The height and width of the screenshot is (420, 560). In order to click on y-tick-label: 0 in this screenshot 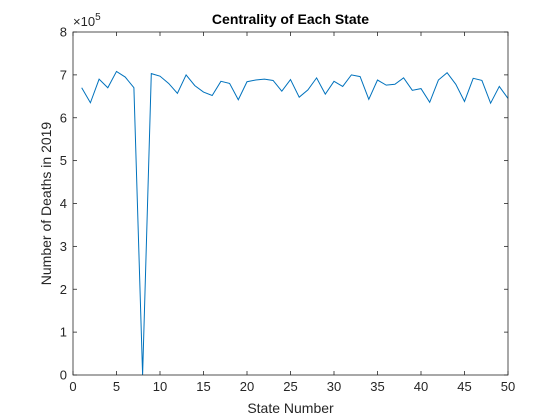, I will do `click(63, 375)`.